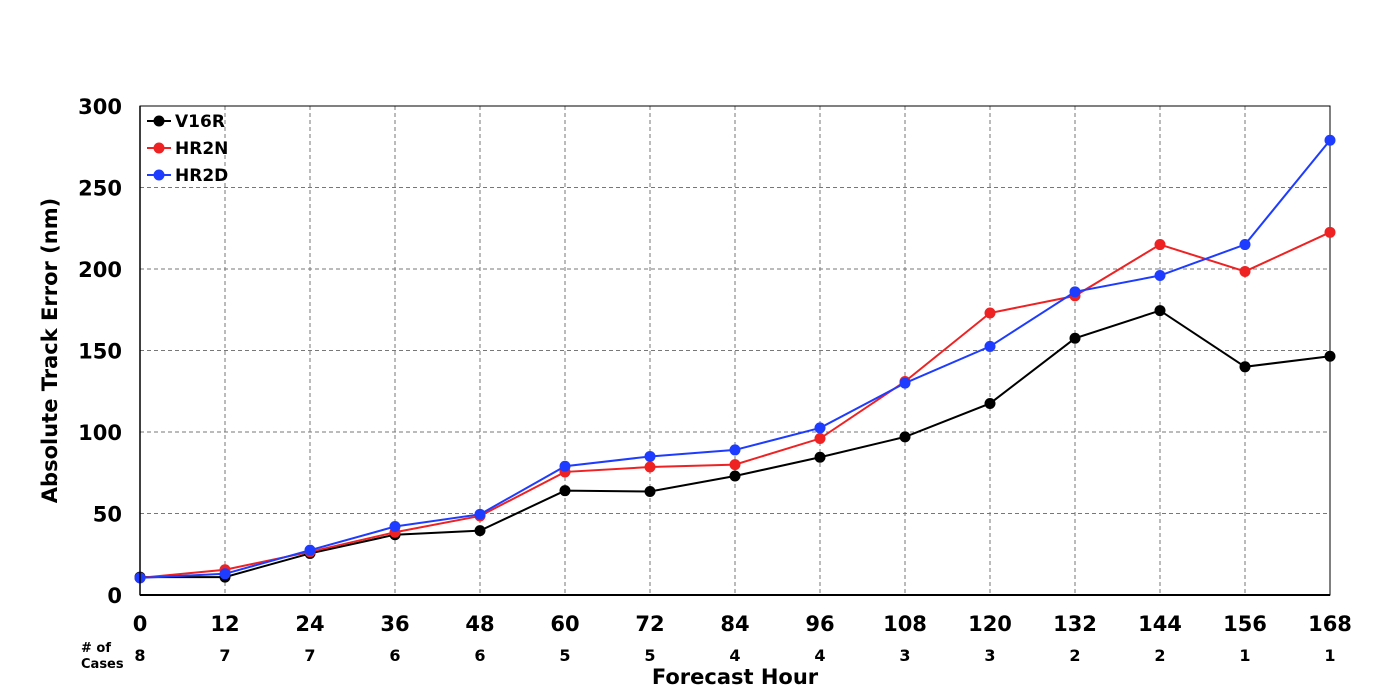 This screenshot has width=1400, height=700. I want to click on legend-item-hr2d: HR2D, so click(187, 176).